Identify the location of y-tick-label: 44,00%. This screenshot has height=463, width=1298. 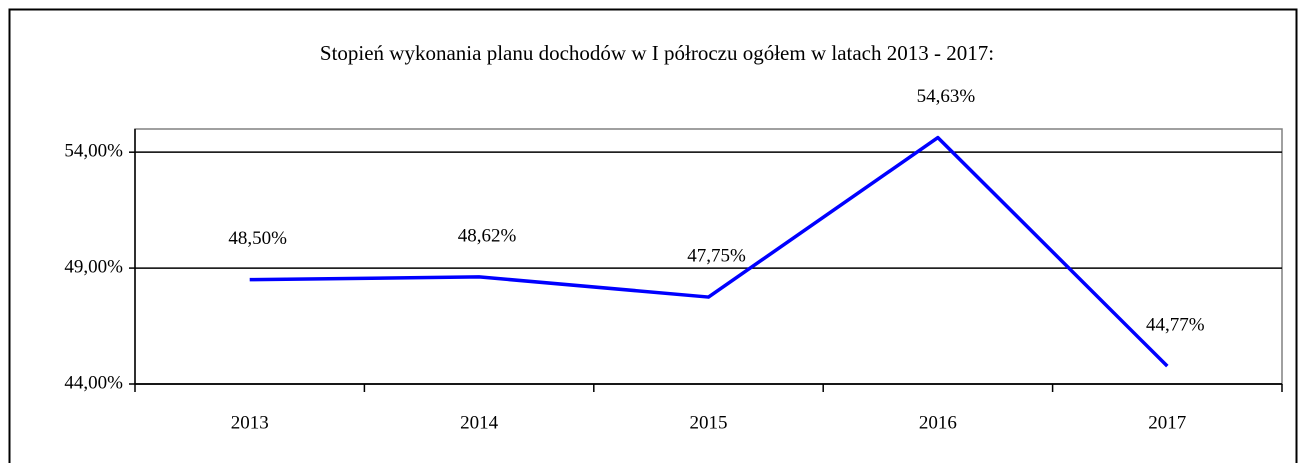
(93, 382).